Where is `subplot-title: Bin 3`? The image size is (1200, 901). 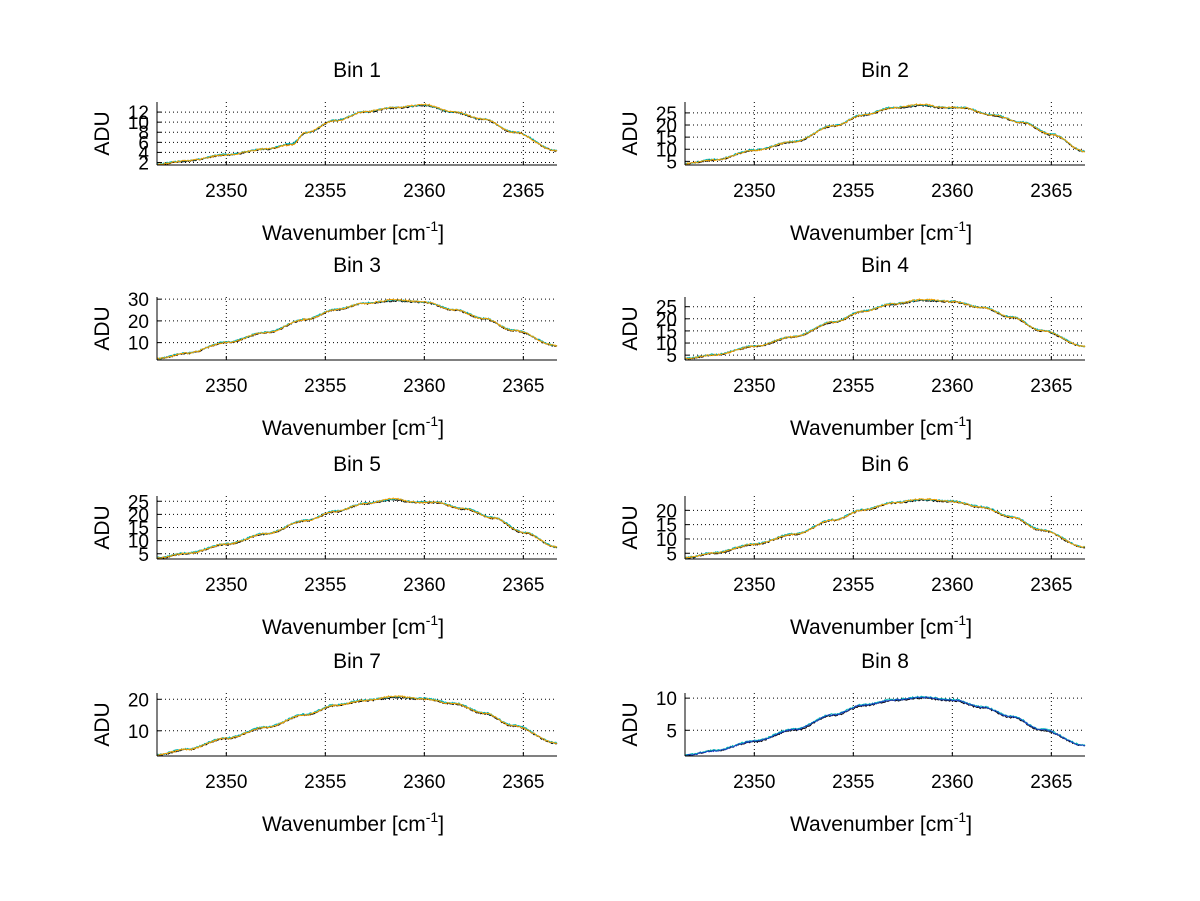
subplot-title: Bin 3 is located at coordinates (357, 265).